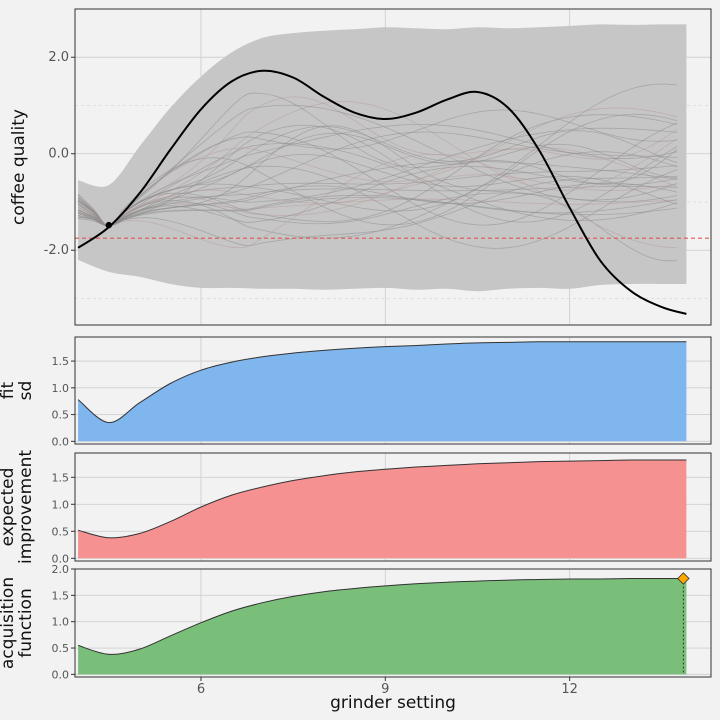 The height and width of the screenshot is (720, 720). What do you see at coordinates (9, 507) in the screenshot?
I see `y-axis-label-line: expected` at bounding box center [9, 507].